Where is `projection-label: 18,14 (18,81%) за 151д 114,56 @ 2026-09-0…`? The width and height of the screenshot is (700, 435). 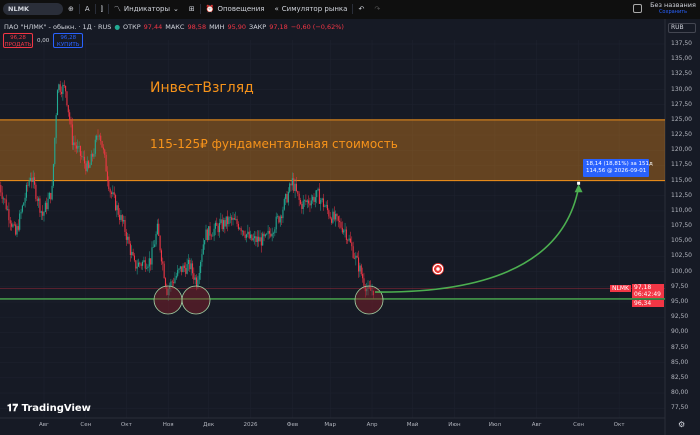 projection-label: 18,14 (18,81%) за 151д 114,56 @ 2026-09-0… is located at coordinates (618, 168).